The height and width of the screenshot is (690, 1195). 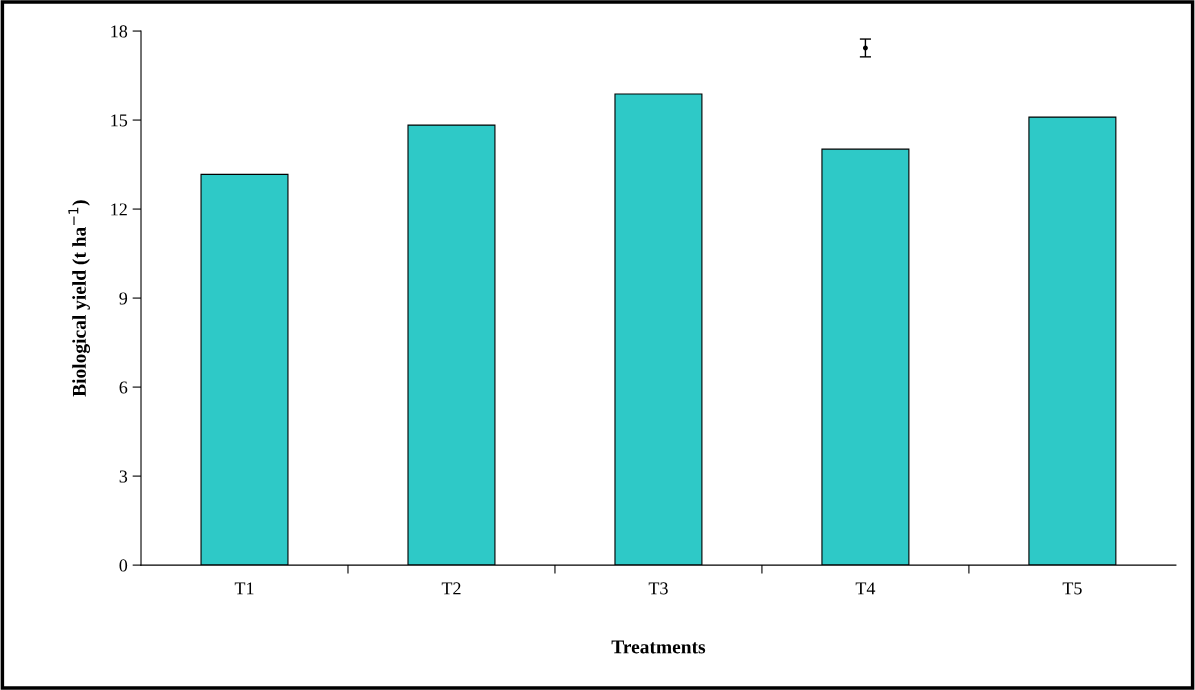 What do you see at coordinates (123, 298) in the screenshot?
I see `y-tick-label: 9` at bounding box center [123, 298].